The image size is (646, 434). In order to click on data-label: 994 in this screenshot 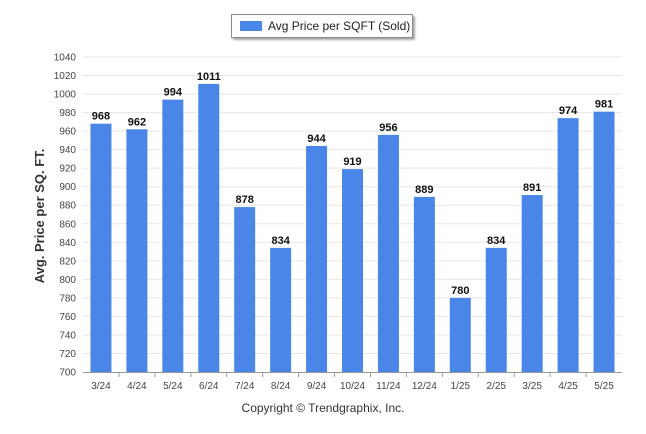, I will do `click(173, 93)`.